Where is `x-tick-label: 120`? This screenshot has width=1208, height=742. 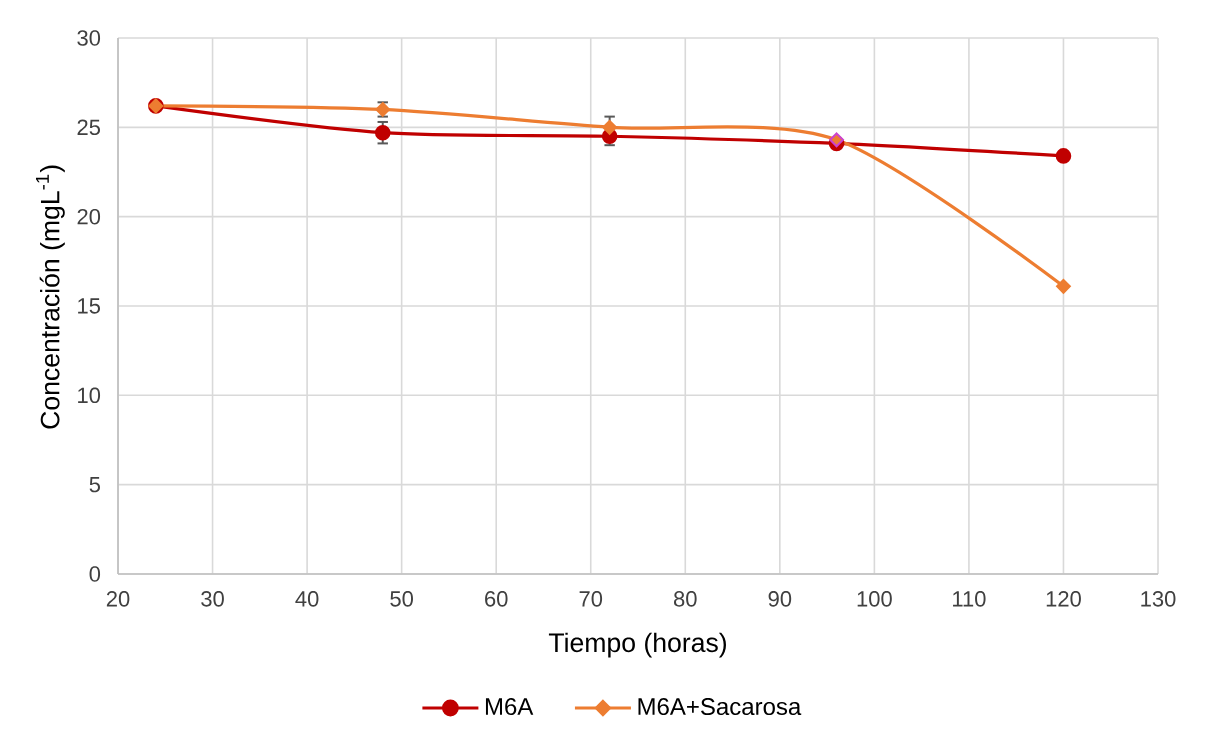 x-tick-label: 120 is located at coordinates (1063, 599).